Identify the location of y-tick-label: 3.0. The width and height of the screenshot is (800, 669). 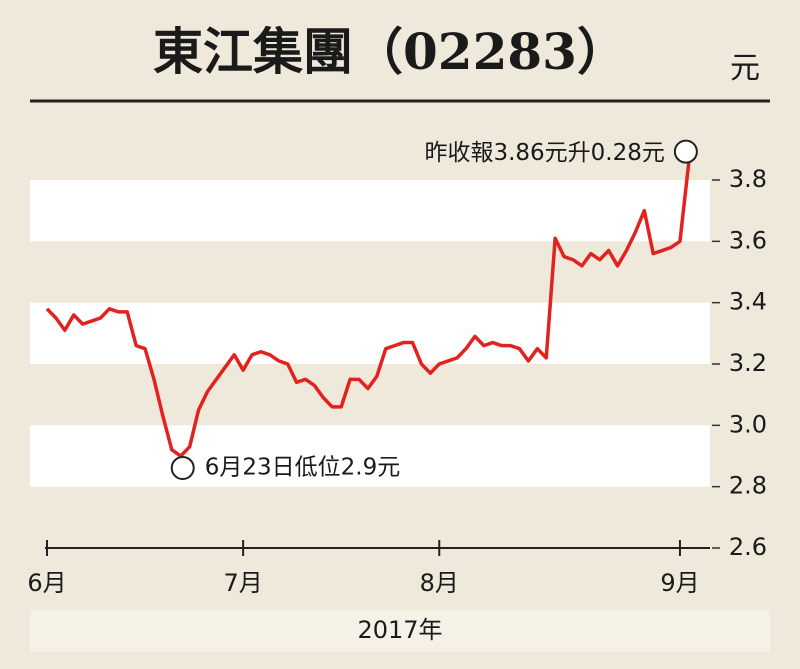
(748, 424).